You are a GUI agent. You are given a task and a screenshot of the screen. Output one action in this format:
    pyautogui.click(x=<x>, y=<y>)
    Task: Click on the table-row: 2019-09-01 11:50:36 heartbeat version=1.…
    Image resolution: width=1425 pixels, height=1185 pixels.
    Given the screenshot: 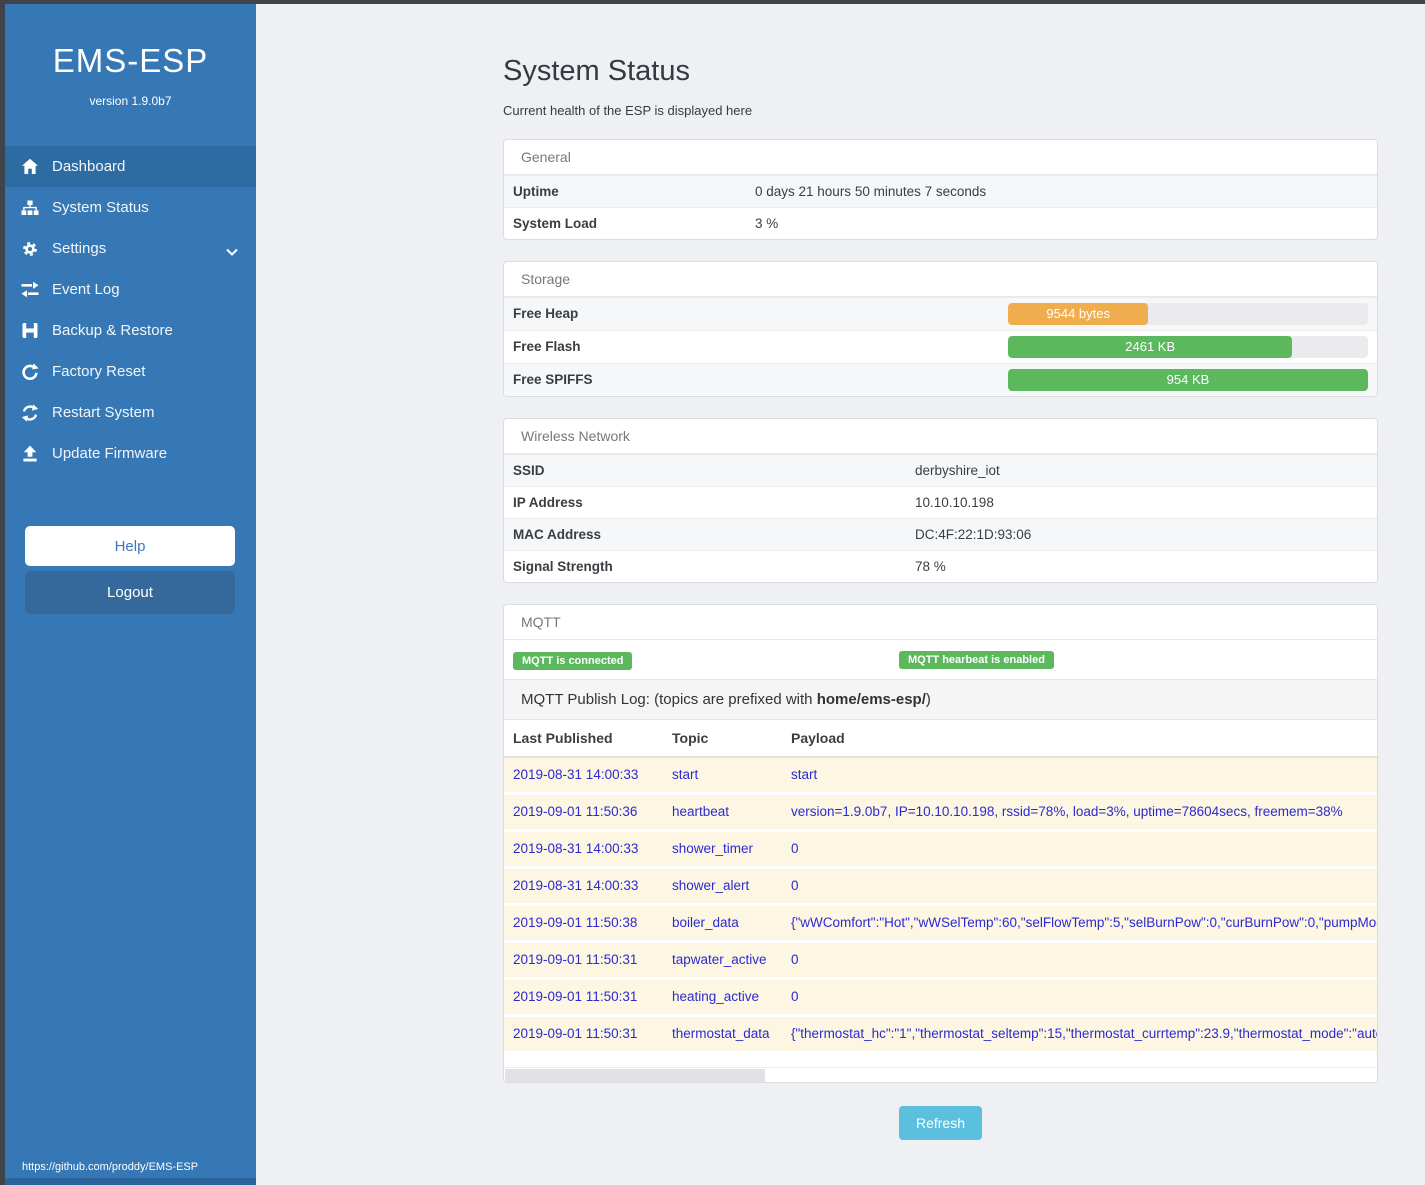 What is the action you would take?
    pyautogui.click(x=940, y=813)
    